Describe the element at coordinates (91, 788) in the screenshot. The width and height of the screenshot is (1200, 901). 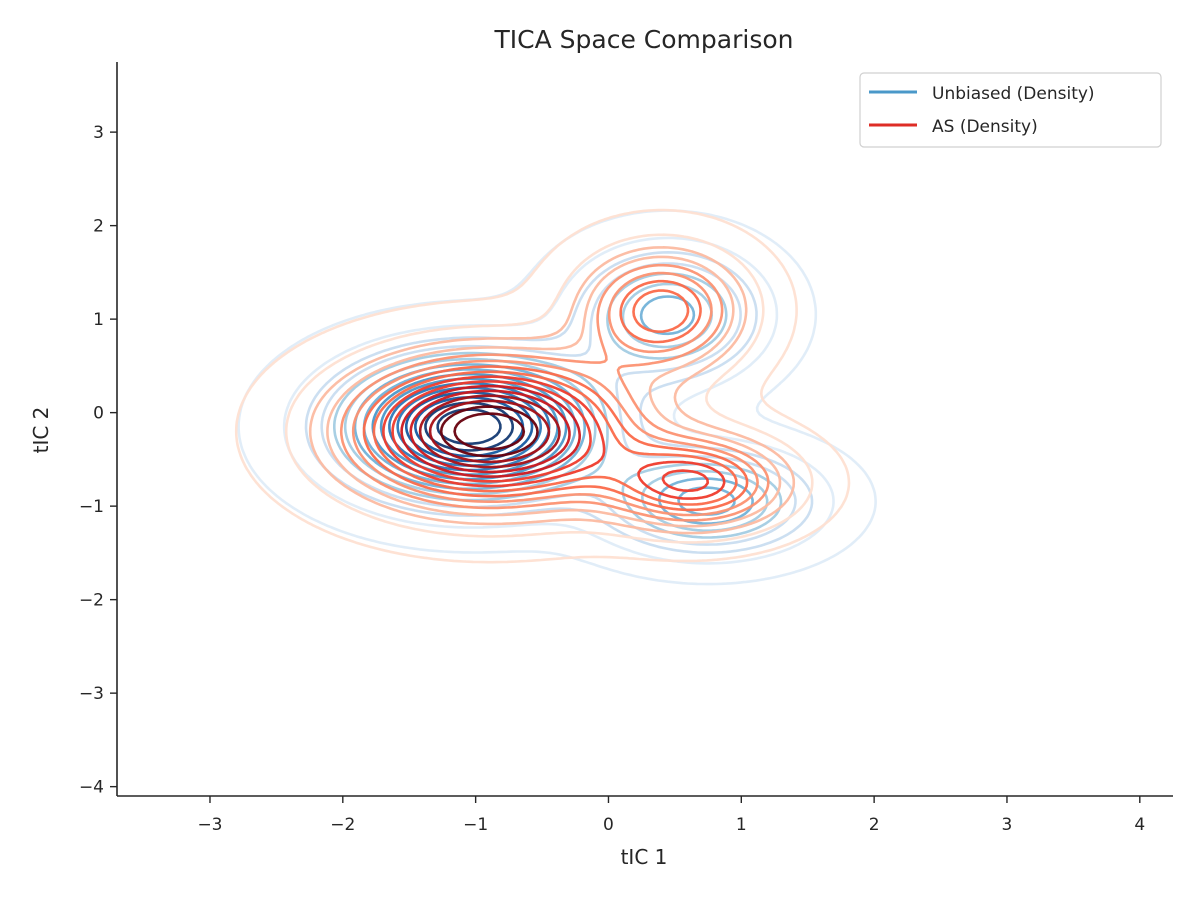
I see `y-tick-label: −4` at that location.